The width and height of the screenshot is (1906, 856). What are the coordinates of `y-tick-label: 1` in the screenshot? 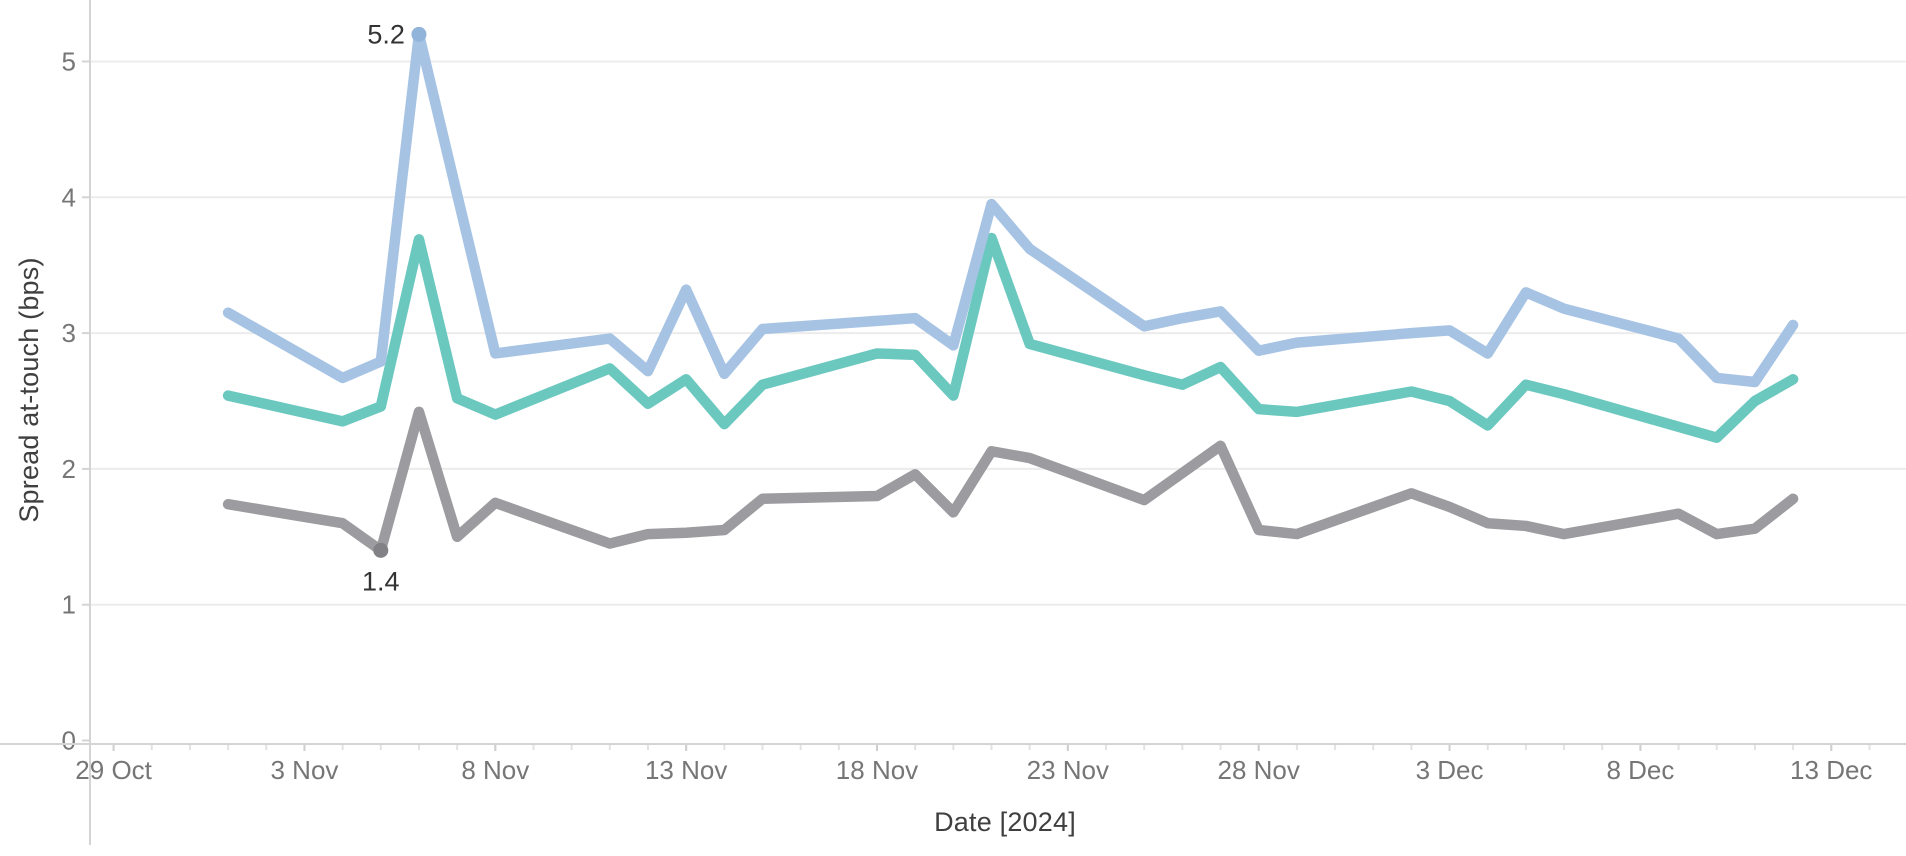 It's located at (69, 605).